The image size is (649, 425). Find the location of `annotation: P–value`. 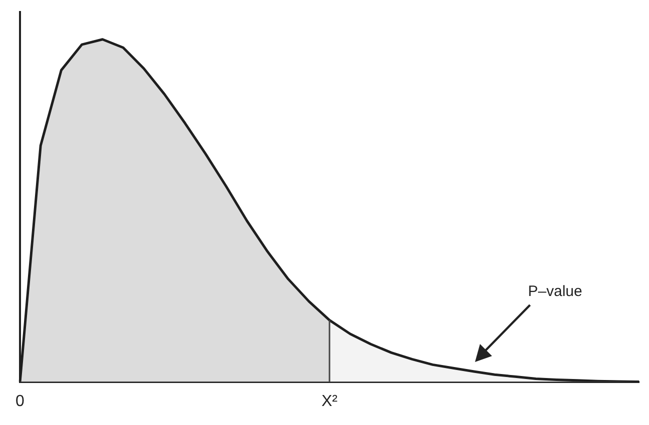

annotation: P–value is located at coordinates (555, 291).